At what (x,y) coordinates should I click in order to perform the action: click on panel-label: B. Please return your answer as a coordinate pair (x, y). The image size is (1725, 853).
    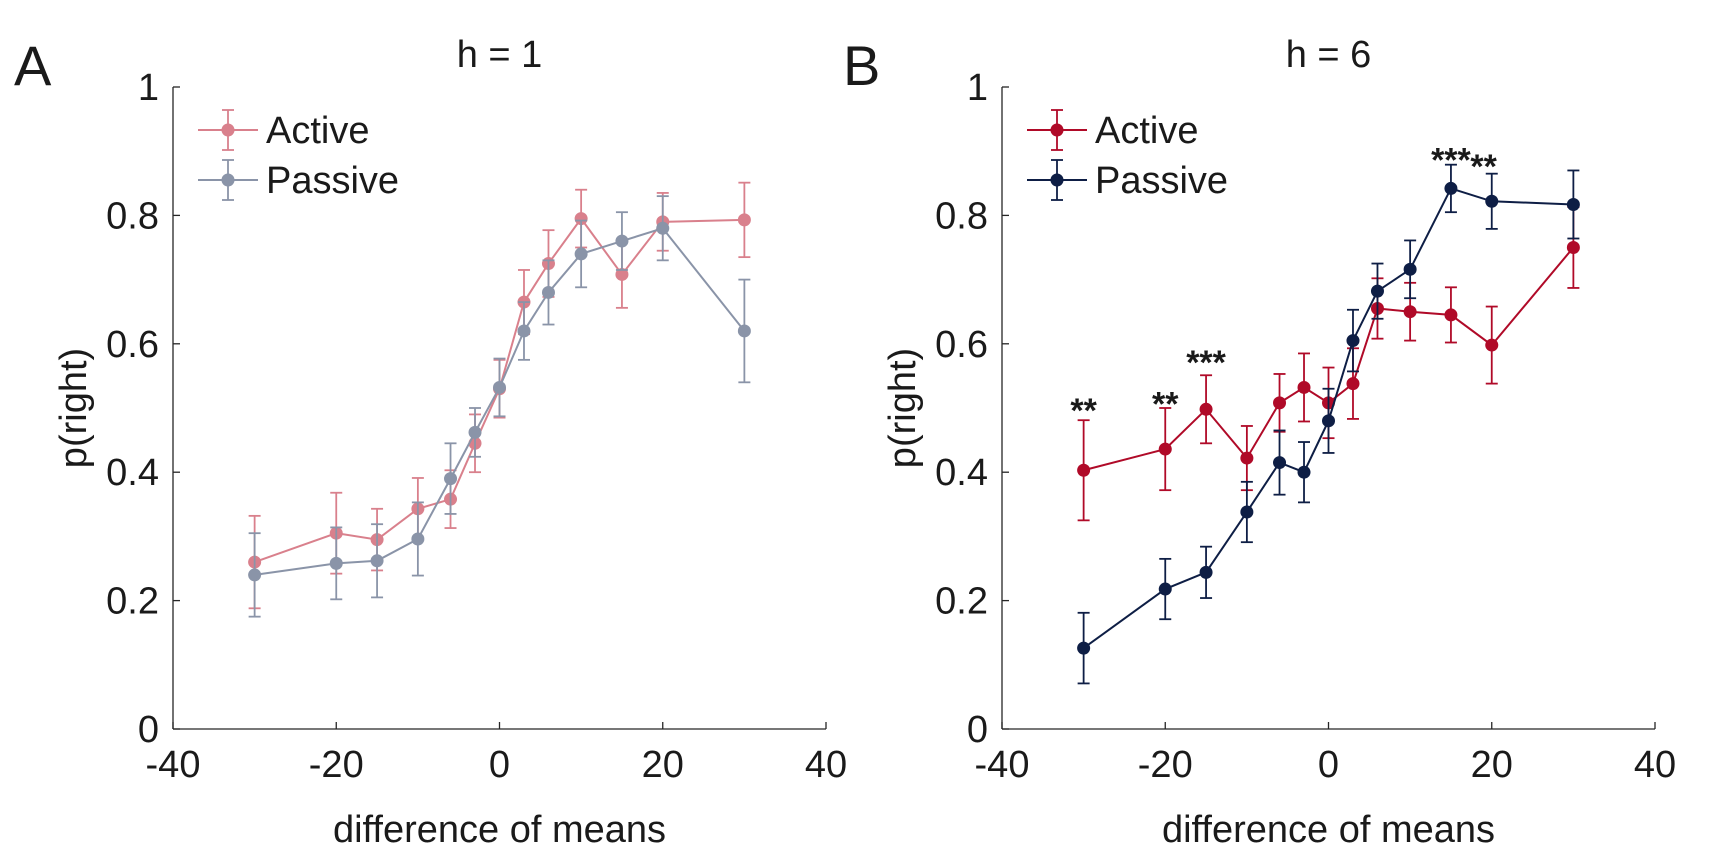
    Looking at the image, I should click on (861, 65).